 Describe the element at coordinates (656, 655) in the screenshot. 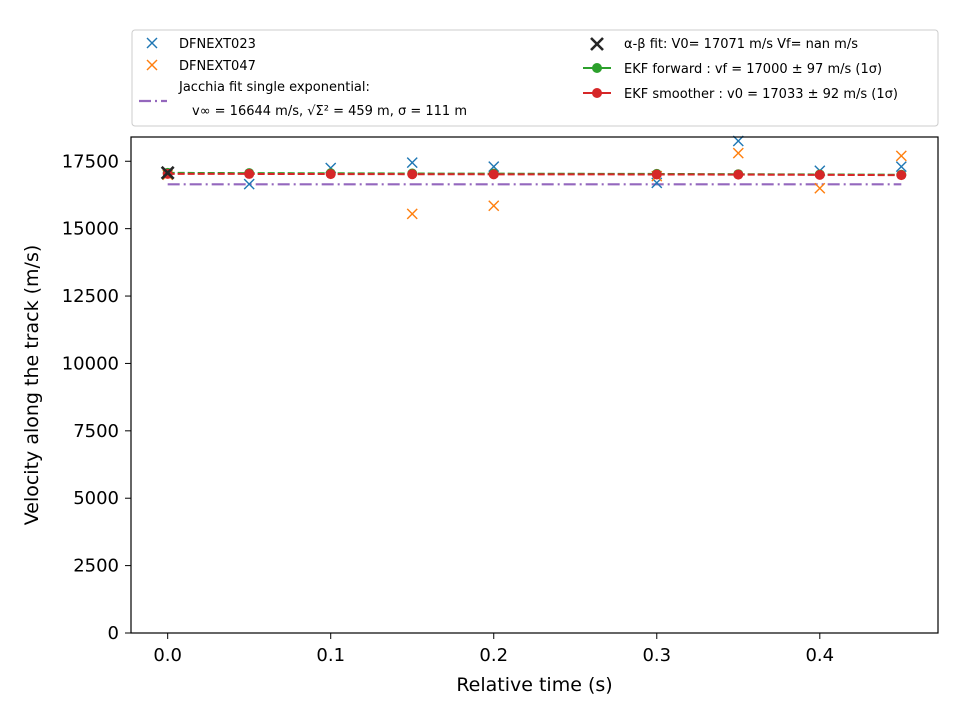

I see `x-tick-label: 0.3` at that location.